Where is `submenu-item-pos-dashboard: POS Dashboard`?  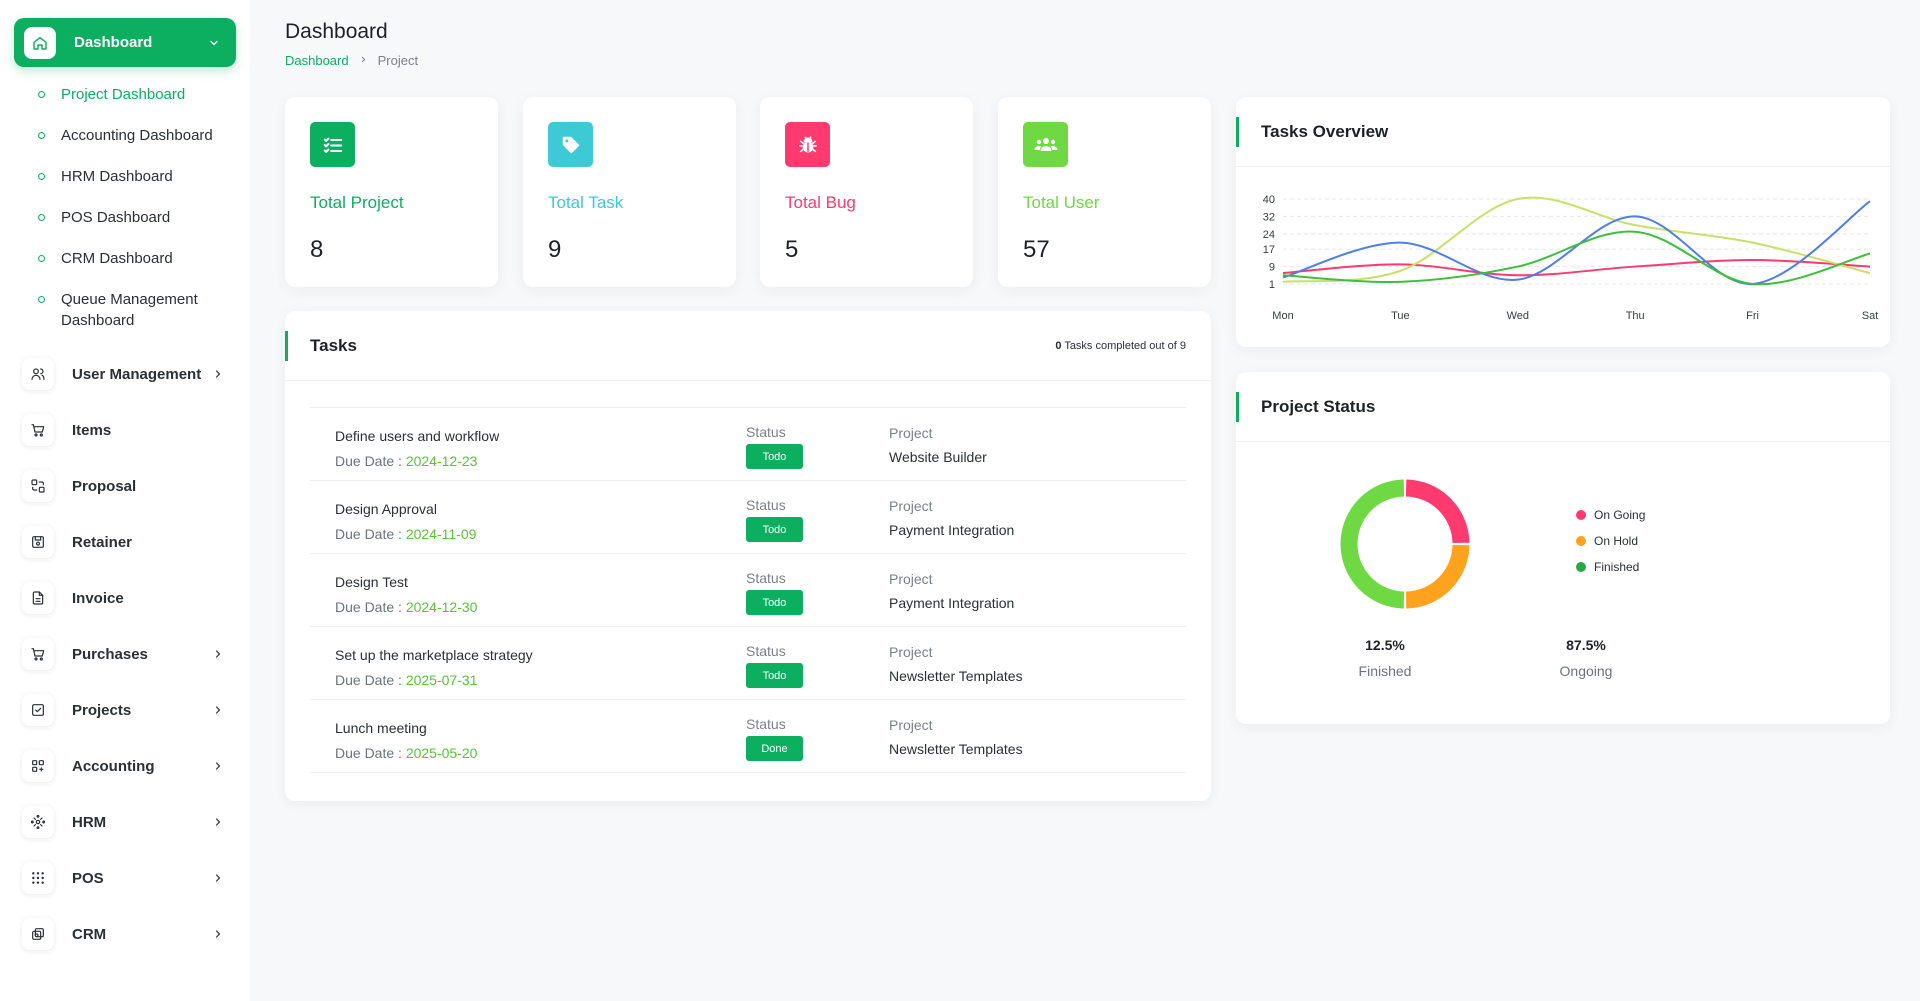
submenu-item-pos-dashboard: POS Dashboard is located at coordinates (125, 218).